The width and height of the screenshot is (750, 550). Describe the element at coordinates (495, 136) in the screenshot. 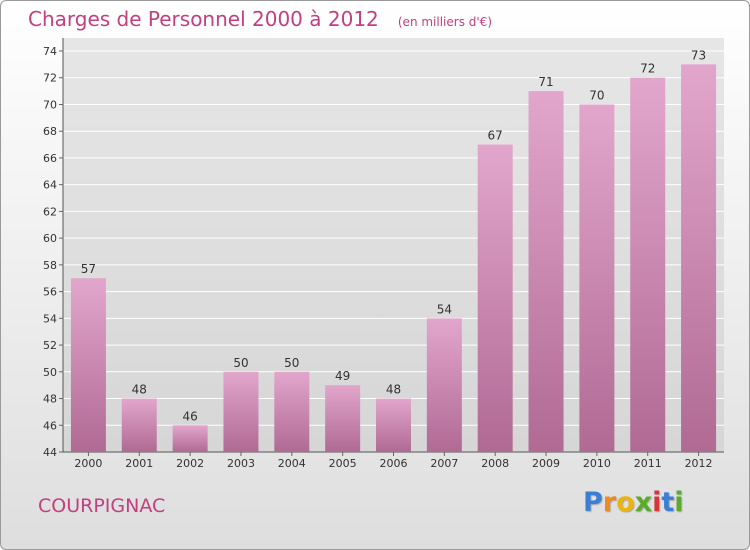

I see `bar-value-label: 67` at that location.